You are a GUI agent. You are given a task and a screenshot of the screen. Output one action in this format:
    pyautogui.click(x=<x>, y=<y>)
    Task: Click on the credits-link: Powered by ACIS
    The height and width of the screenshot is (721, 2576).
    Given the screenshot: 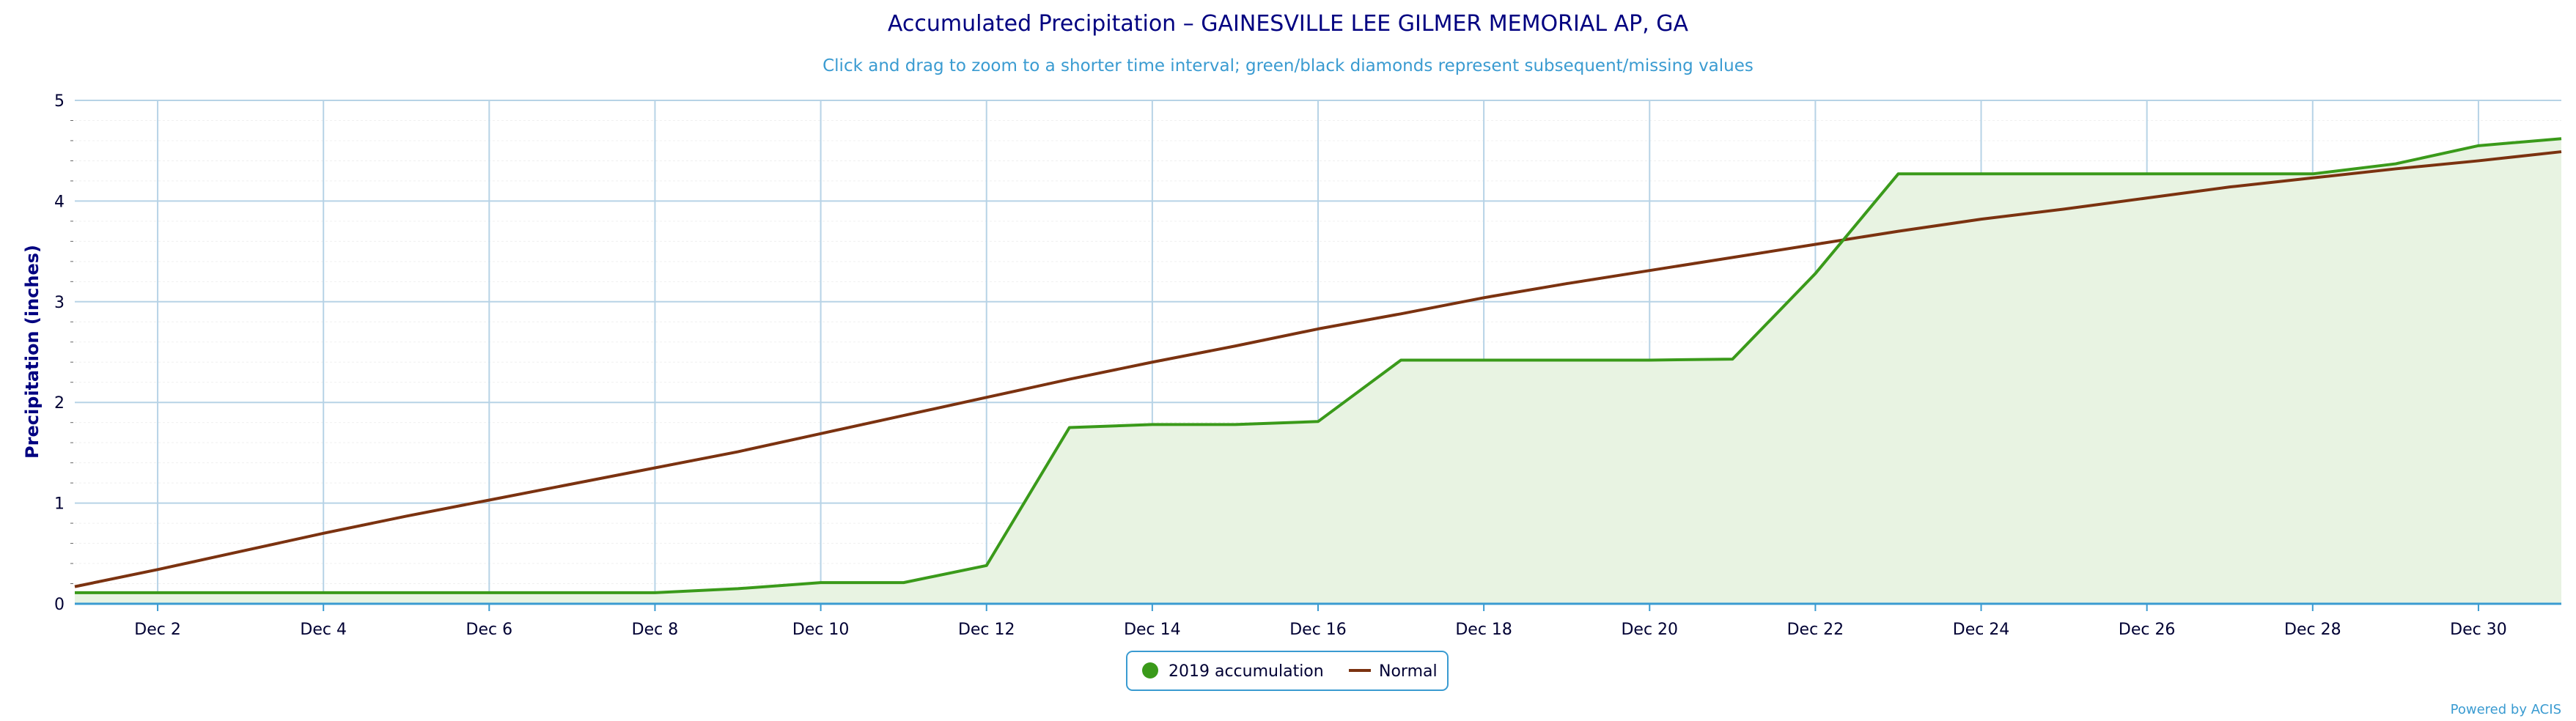 What is the action you would take?
    pyautogui.click(x=2506, y=709)
    